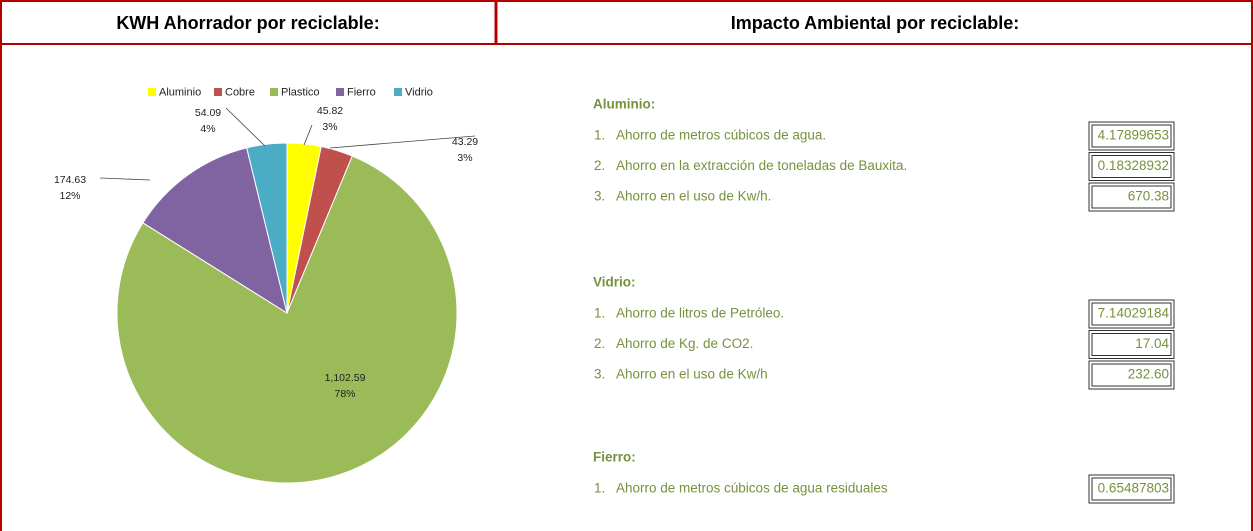 This screenshot has height=531, width=1253. What do you see at coordinates (69, 196) in the screenshot?
I see `percent-label: 12%` at bounding box center [69, 196].